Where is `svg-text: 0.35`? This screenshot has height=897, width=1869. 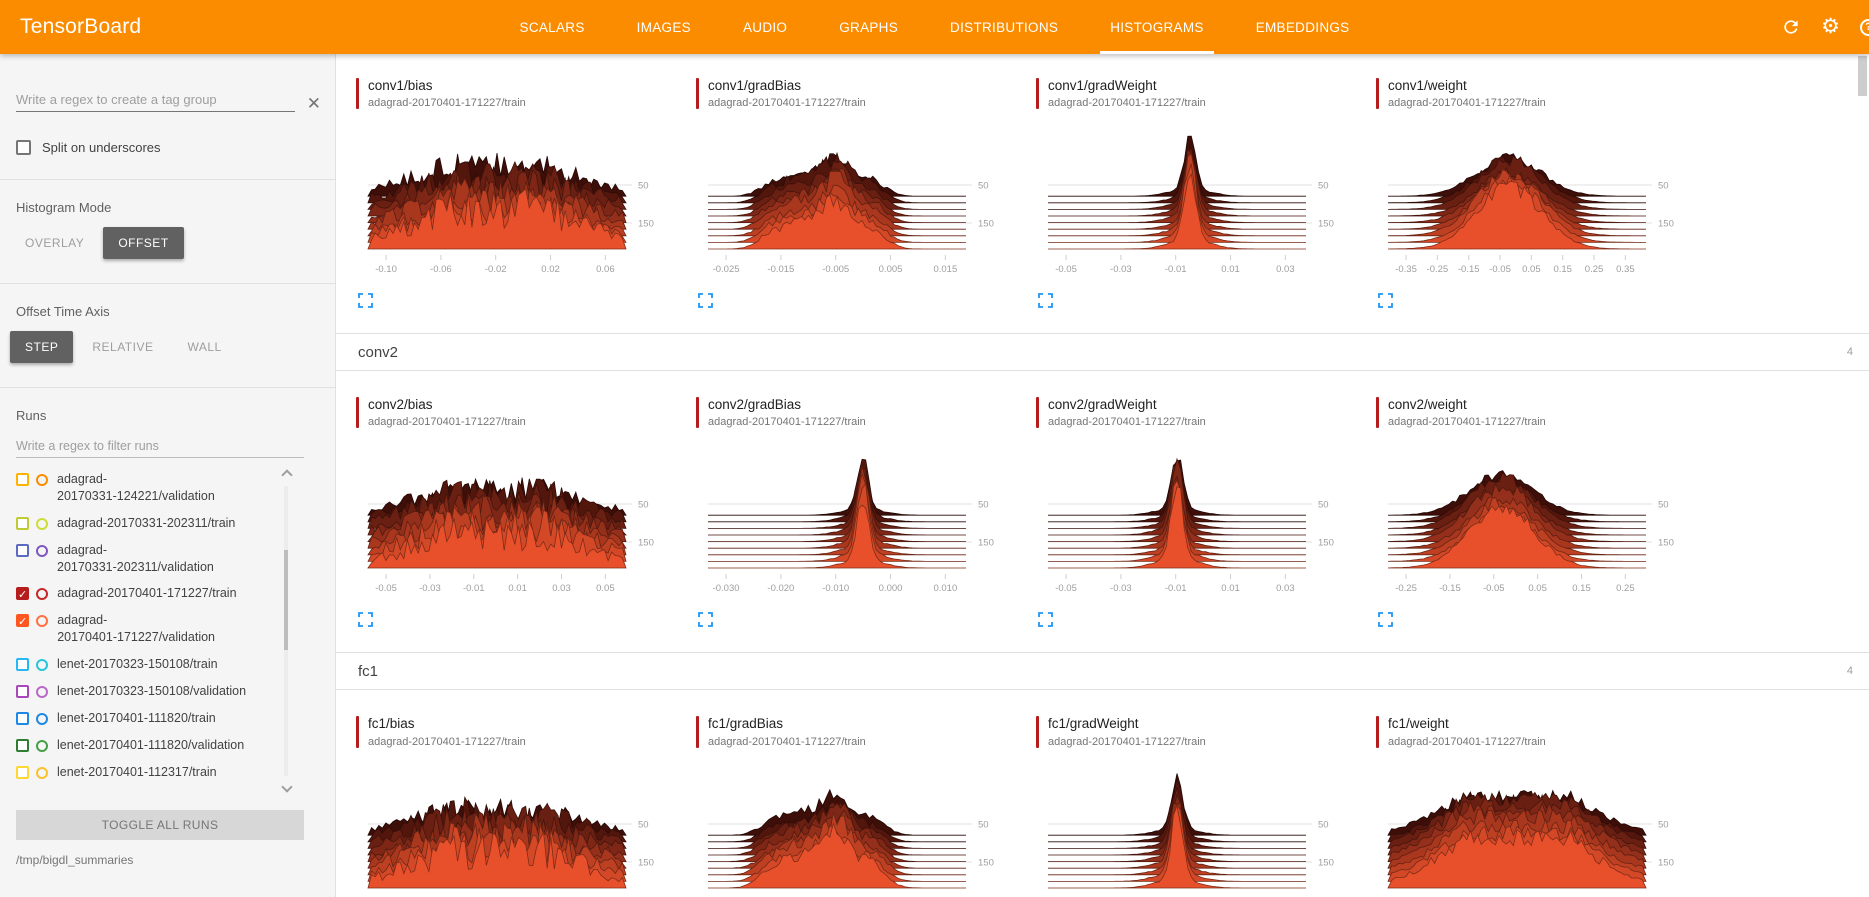 svg-text: 0.35 is located at coordinates (1625, 269).